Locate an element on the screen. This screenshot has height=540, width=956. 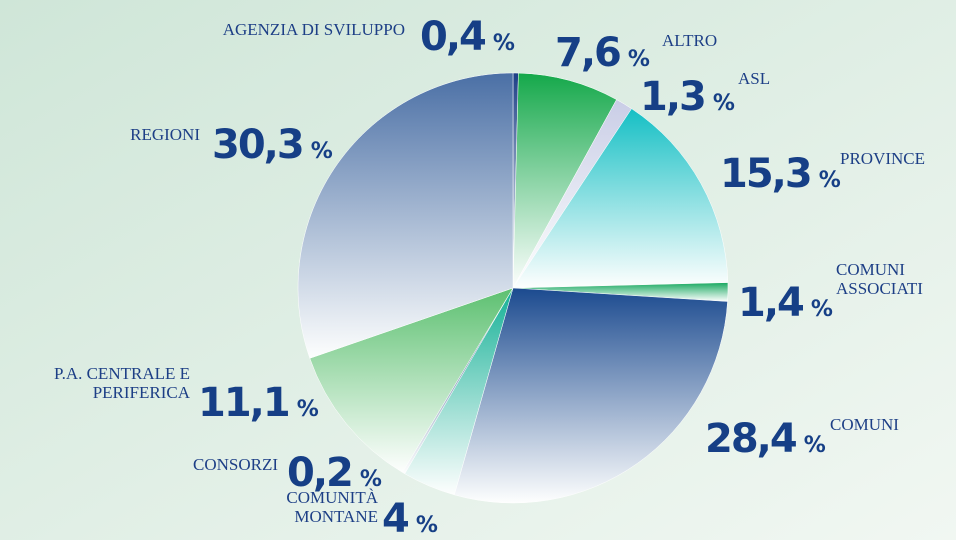
value-label: 30,3% is located at coordinates (272, 145).